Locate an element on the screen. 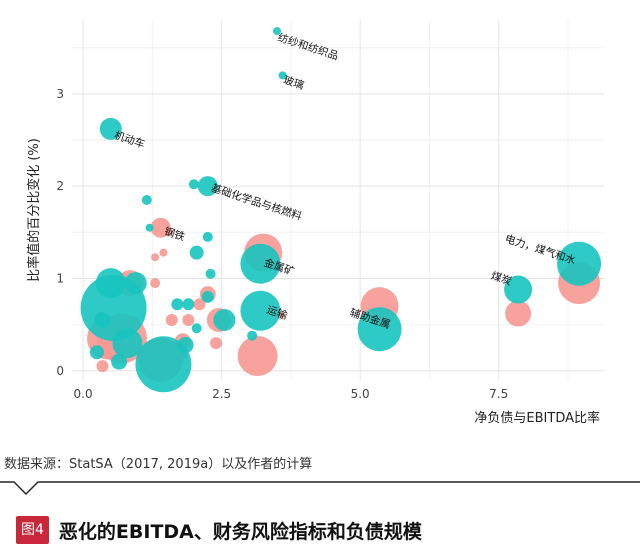 Image resolution: width=640 pixels, height=552 pixels. y-axis-label: 比率值的百分比变化 (%) is located at coordinates (34, 210).